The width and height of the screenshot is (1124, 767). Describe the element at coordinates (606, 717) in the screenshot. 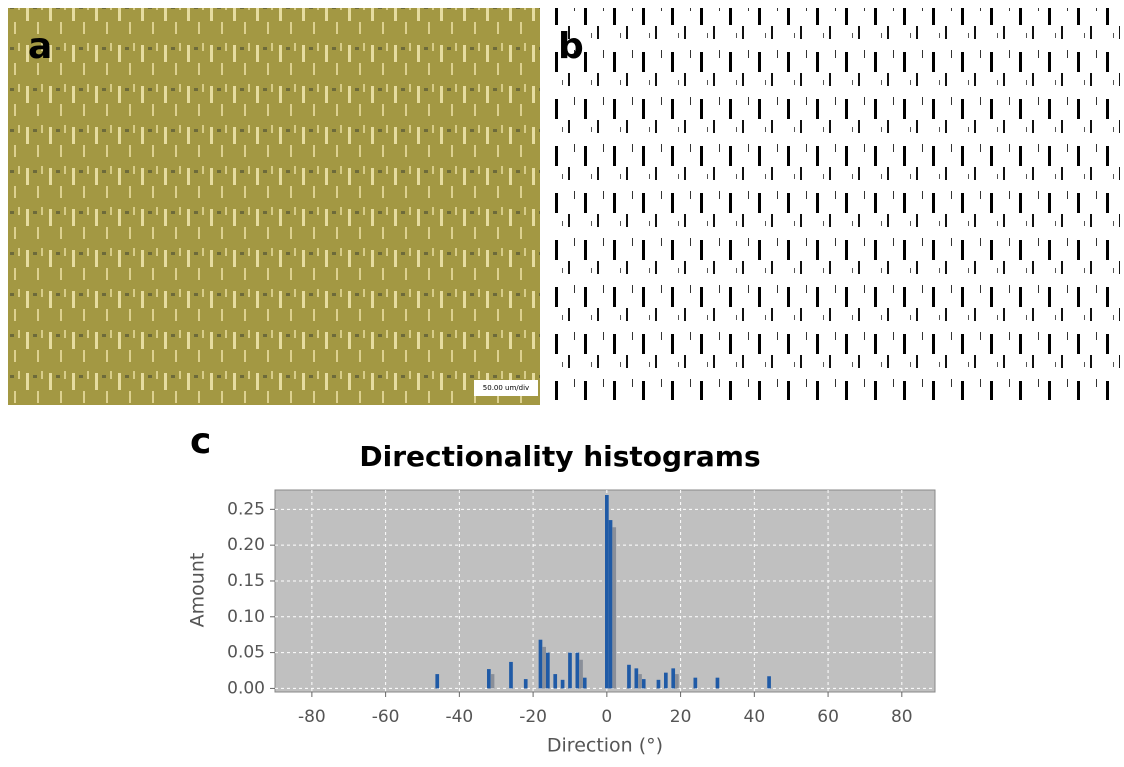

I see `x-tick-label: 0` at that location.